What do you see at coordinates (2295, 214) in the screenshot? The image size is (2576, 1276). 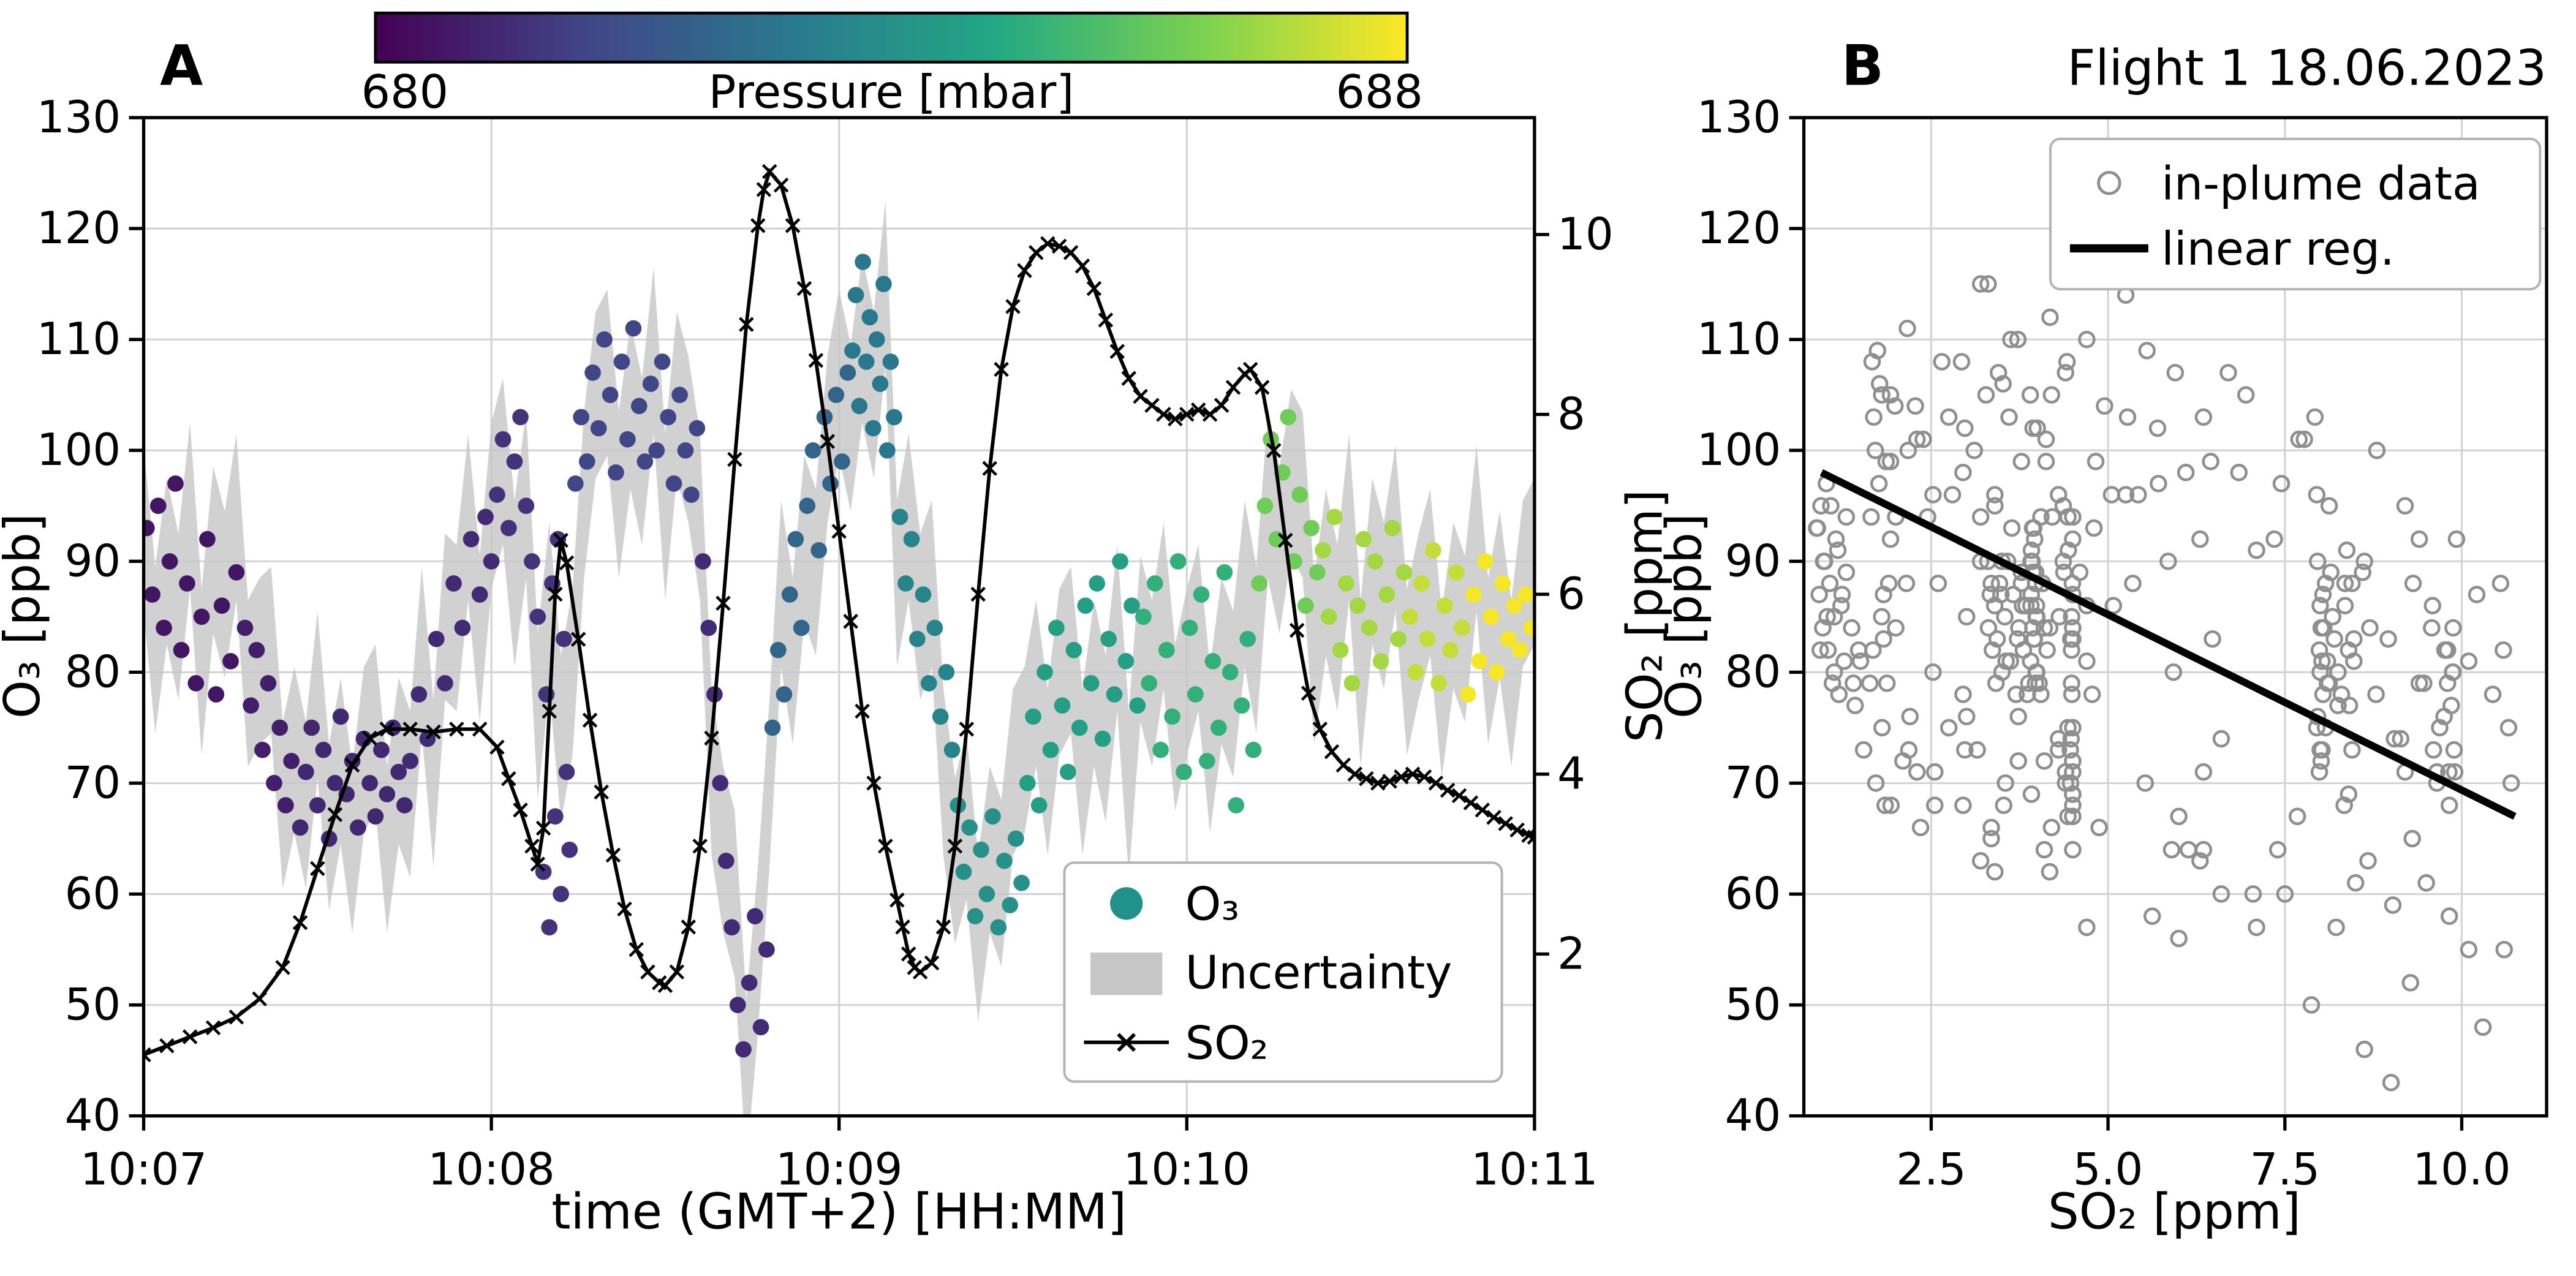 I see `panel-b-legend: in-plume data linear reg.` at bounding box center [2295, 214].